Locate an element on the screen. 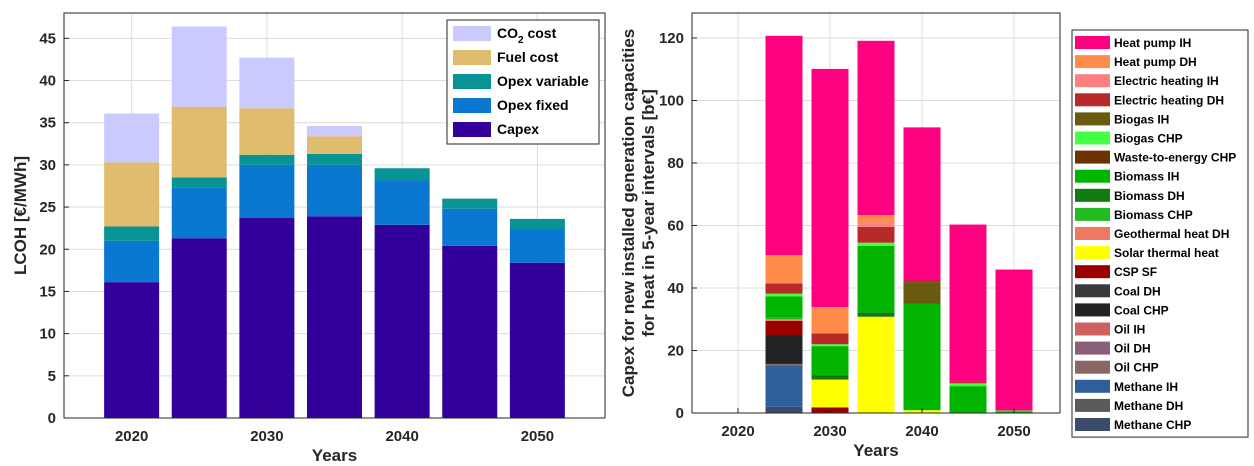 Image resolution: width=1254 pixels, height=466 pixels. bar-opex-variable-2050 is located at coordinates (537, 223).